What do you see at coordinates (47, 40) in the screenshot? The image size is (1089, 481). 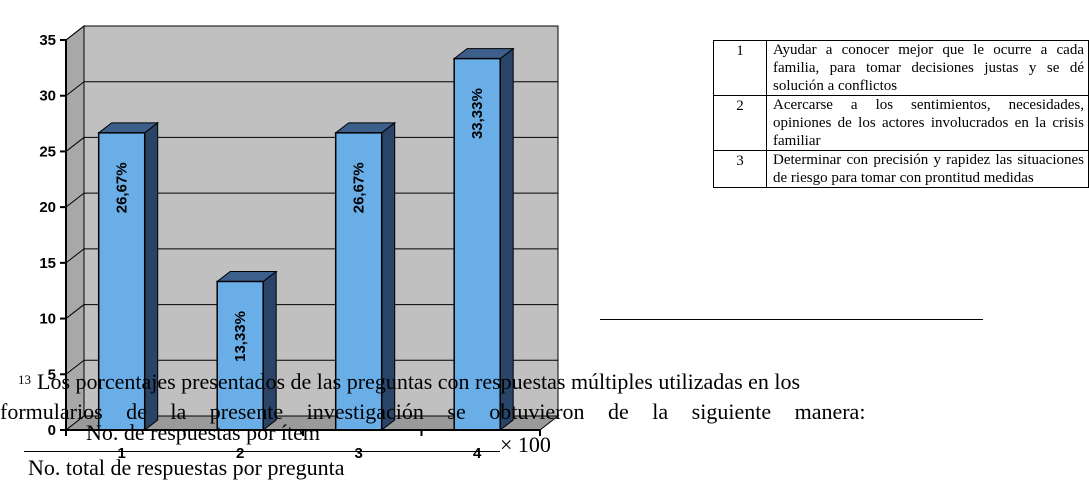 I see `y-tick-label: 35` at bounding box center [47, 40].